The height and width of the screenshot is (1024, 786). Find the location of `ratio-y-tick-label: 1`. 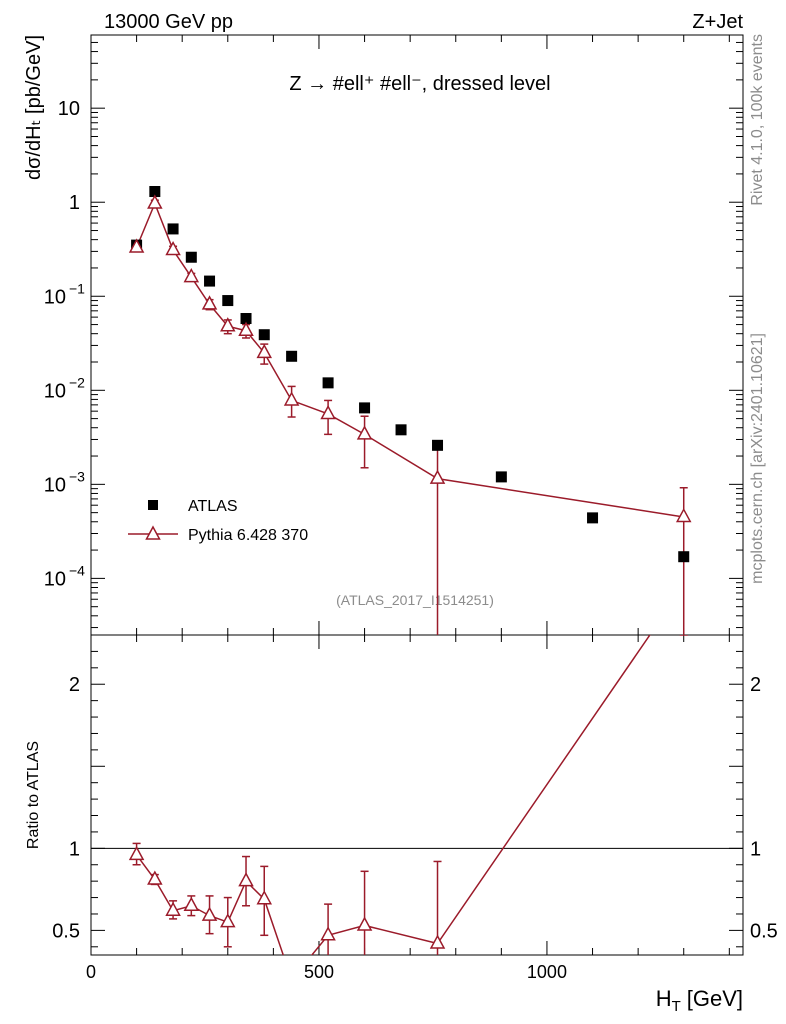

ratio-y-tick-label: 1 is located at coordinates (74, 849).